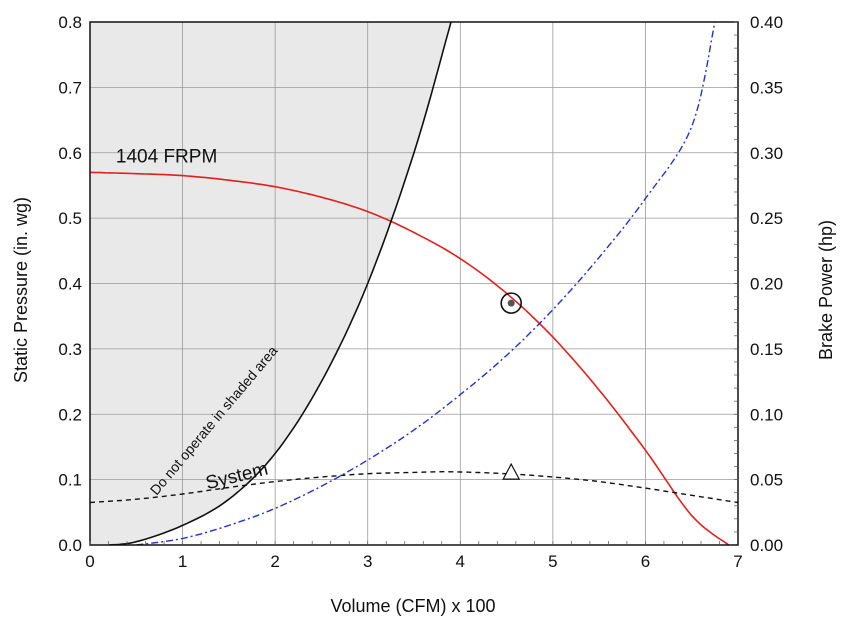 Image resolution: width=846 pixels, height=623 pixels. Describe the element at coordinates (70, 349) in the screenshot. I see `y-tick-label: 0.3` at that location.